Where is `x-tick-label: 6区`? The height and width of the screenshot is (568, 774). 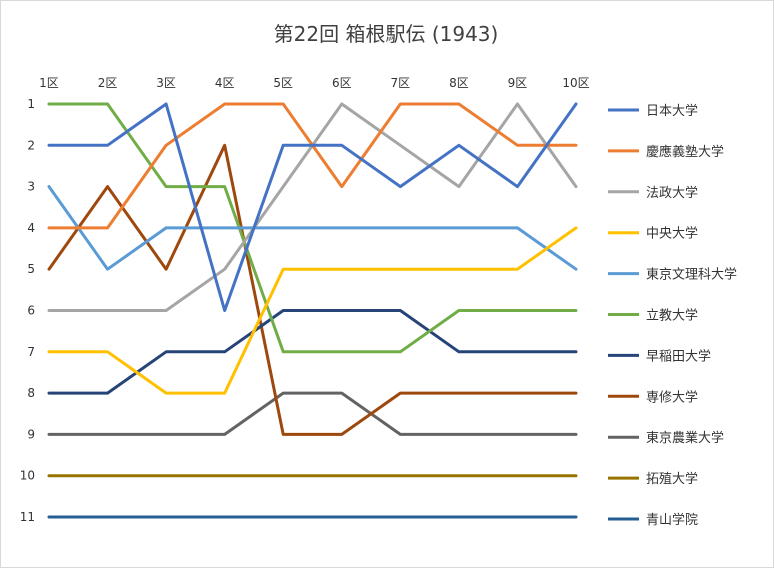
x-tick-label: 6区 is located at coordinates (342, 83).